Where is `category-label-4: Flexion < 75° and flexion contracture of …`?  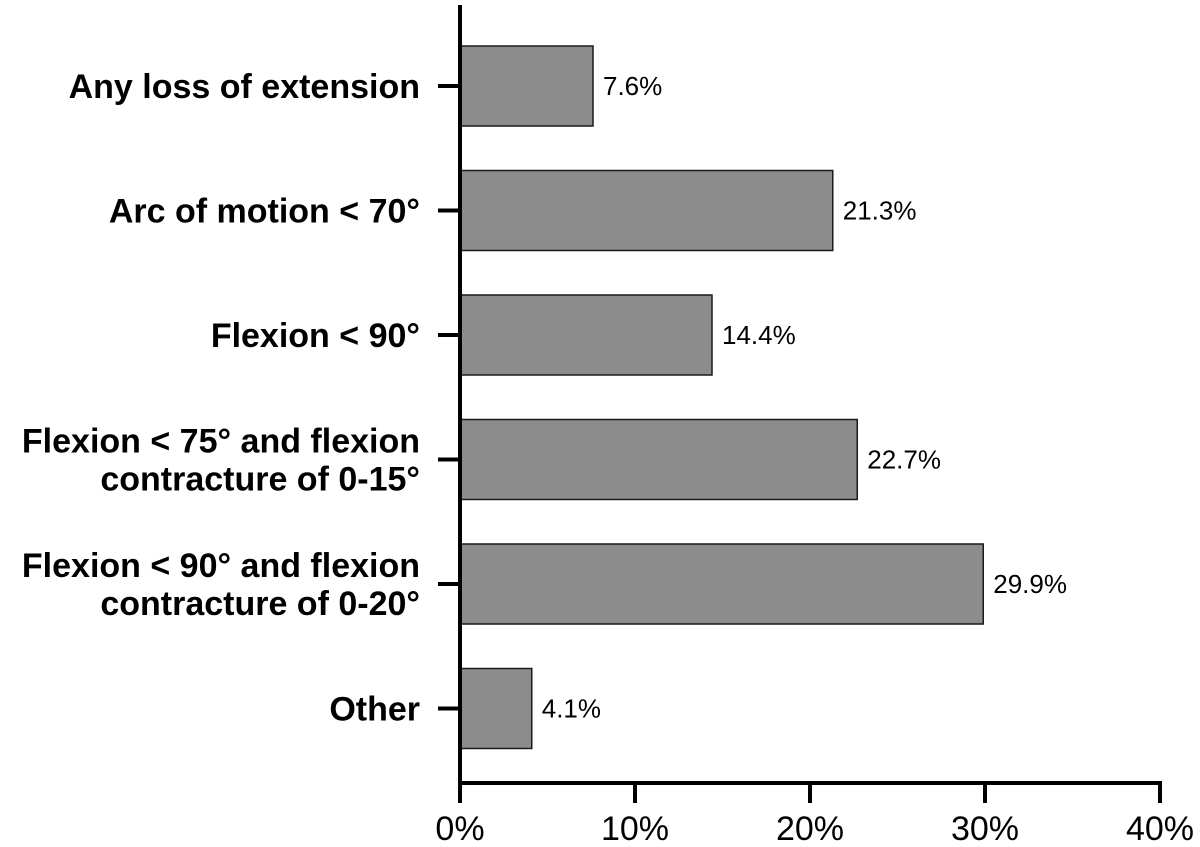
category-label-4: Flexion < 75° and flexion contracture of … is located at coordinates (221, 461).